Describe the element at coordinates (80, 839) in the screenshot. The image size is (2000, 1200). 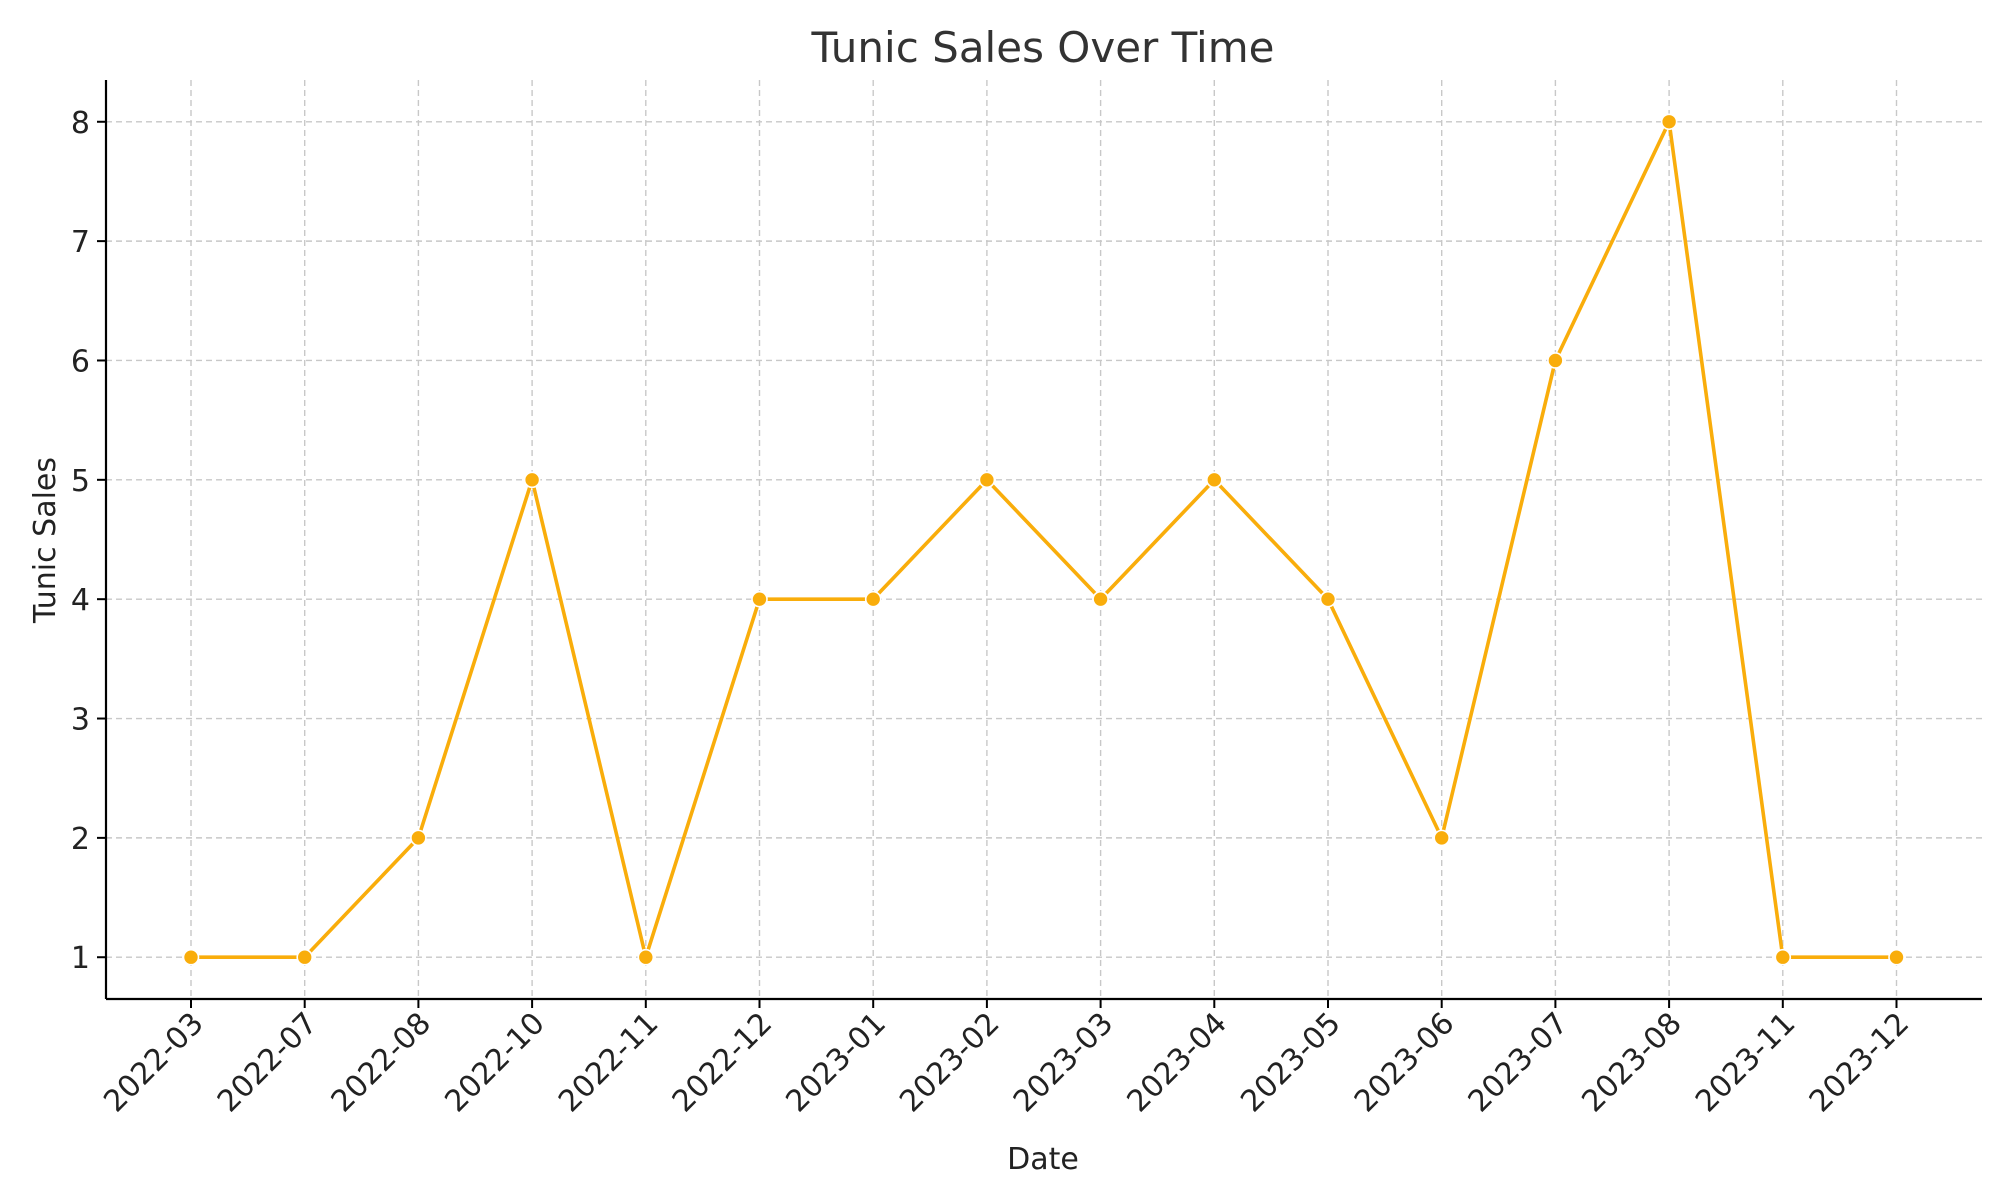
I see `y-tick-label: 2` at that location.